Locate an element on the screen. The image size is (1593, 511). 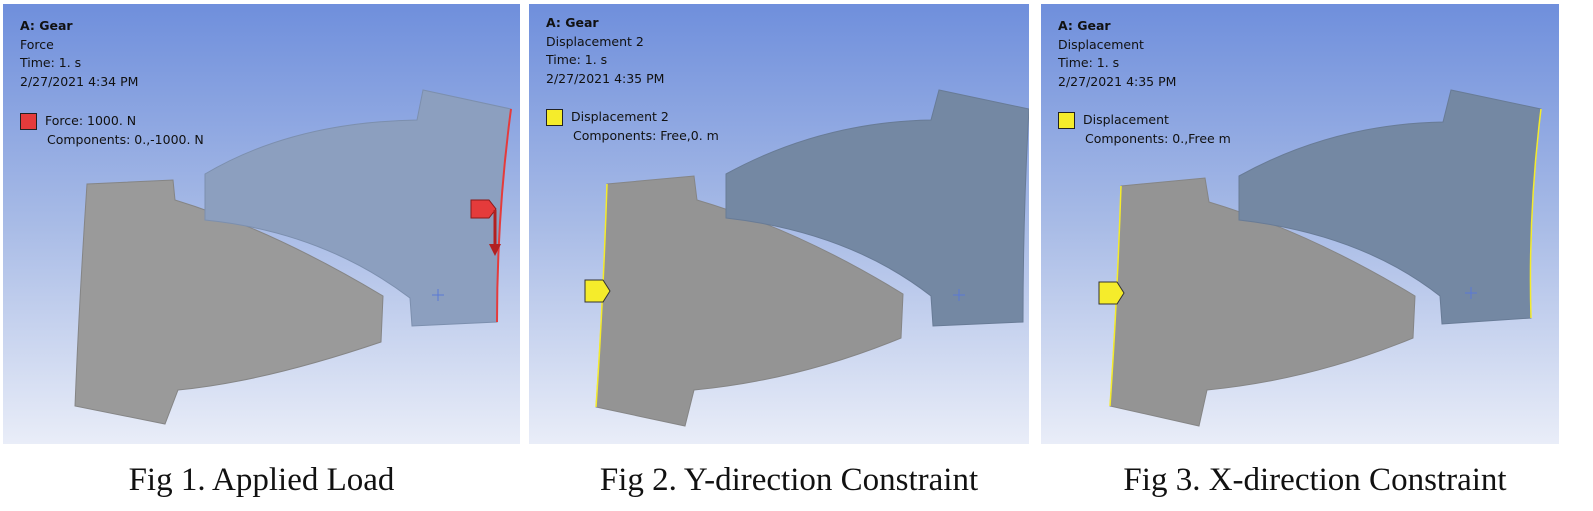
load-legend: Displacement 2 Components: Free,0. m is located at coordinates (632, 126).